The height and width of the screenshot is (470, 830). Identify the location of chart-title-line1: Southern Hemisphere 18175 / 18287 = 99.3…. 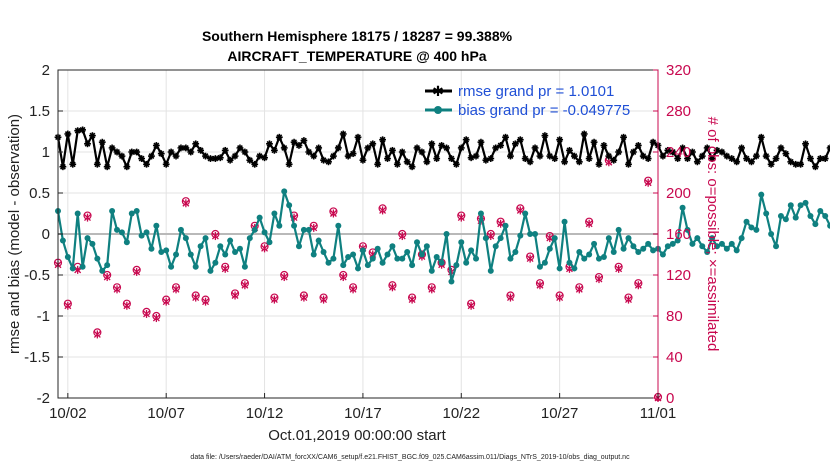
(357, 36).